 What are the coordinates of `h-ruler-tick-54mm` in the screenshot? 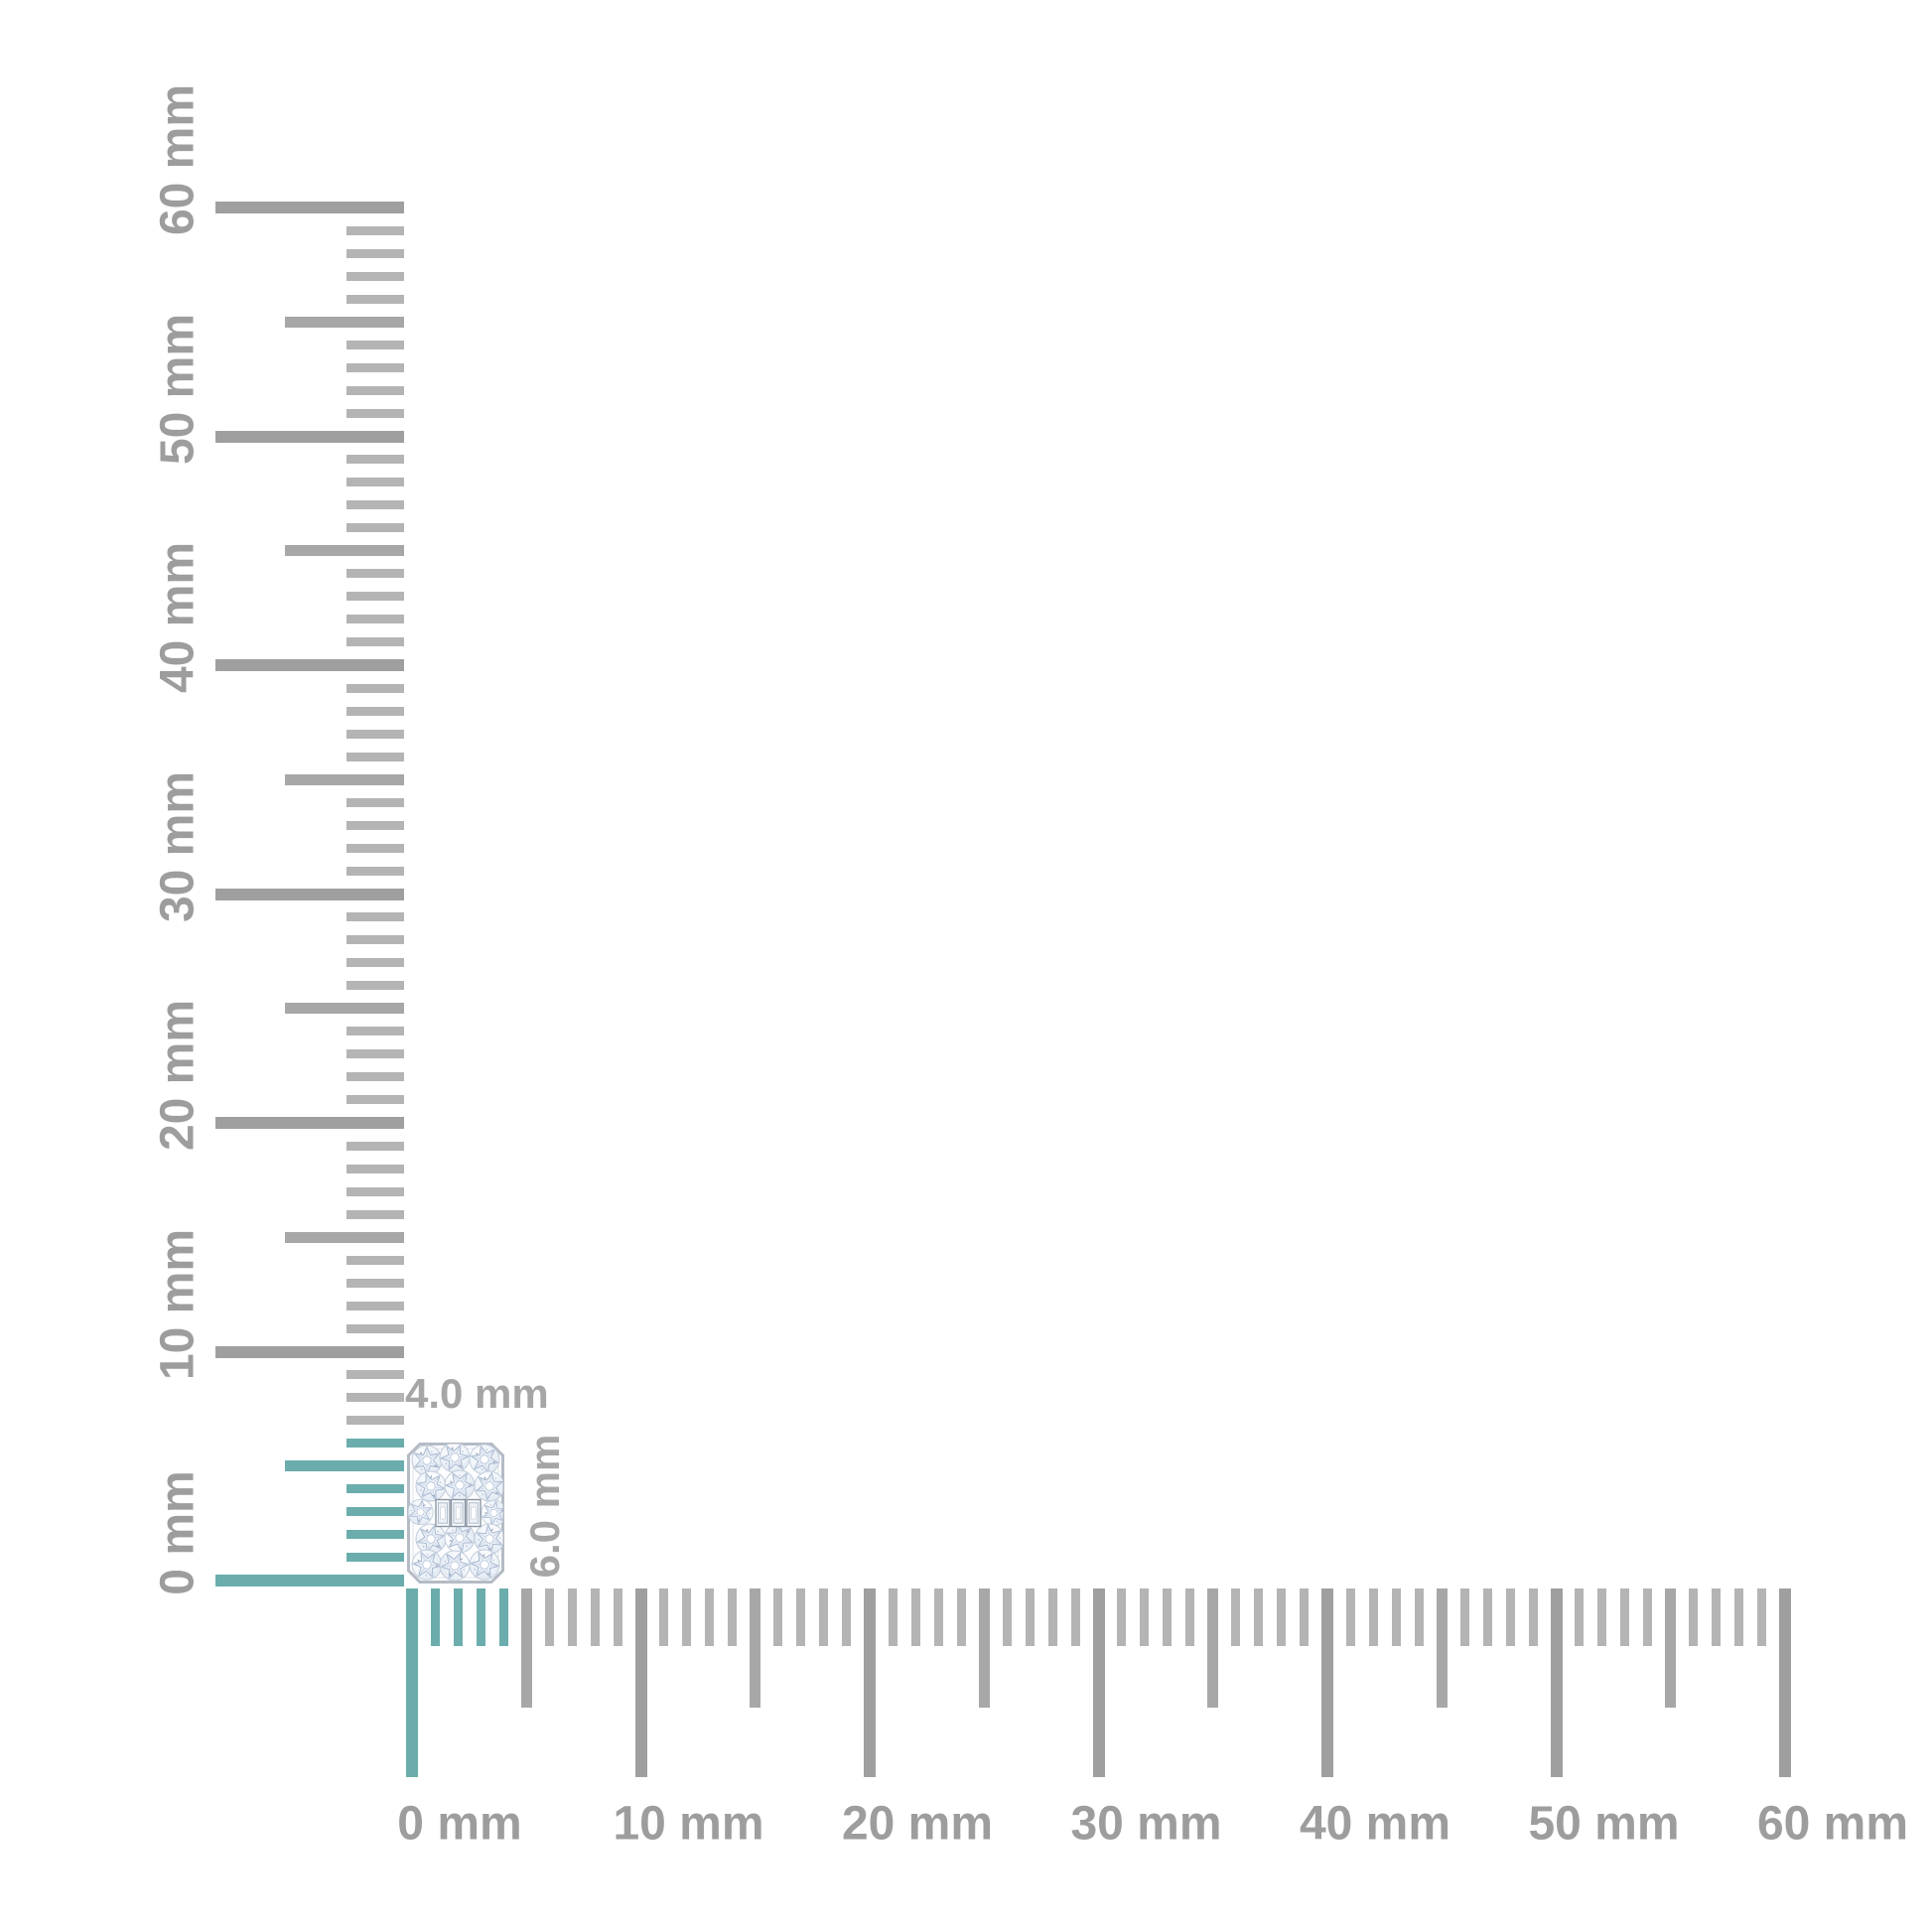 It's located at (1648, 1617).